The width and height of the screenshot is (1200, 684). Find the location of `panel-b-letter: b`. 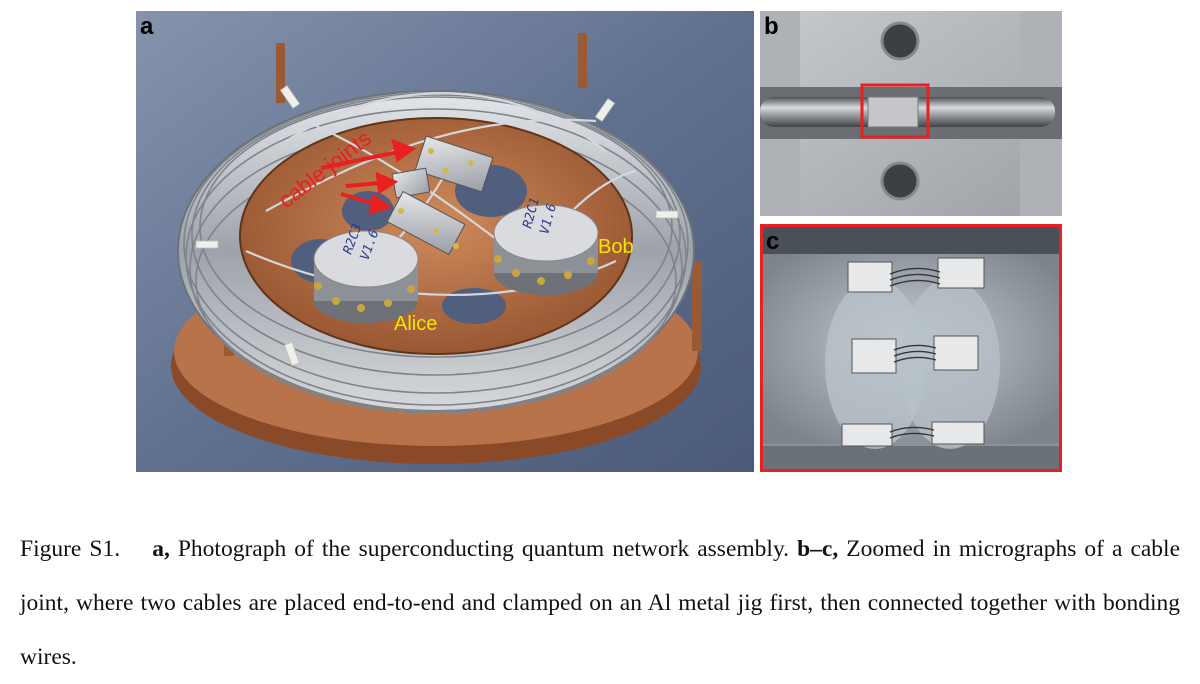

panel-b-letter: b is located at coordinates (771, 26).